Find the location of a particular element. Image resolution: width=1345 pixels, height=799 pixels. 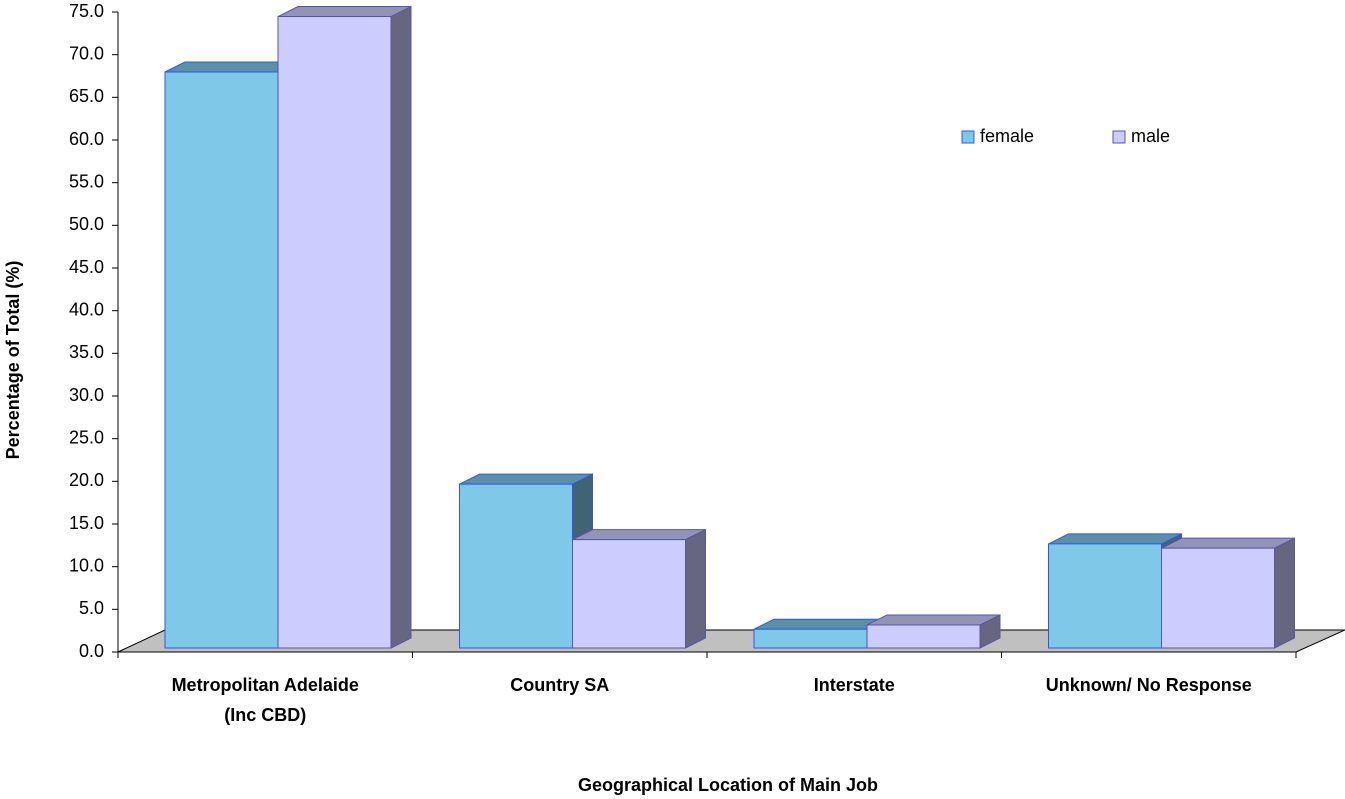

x-tick-label: Country SA is located at coordinates (560, 685).